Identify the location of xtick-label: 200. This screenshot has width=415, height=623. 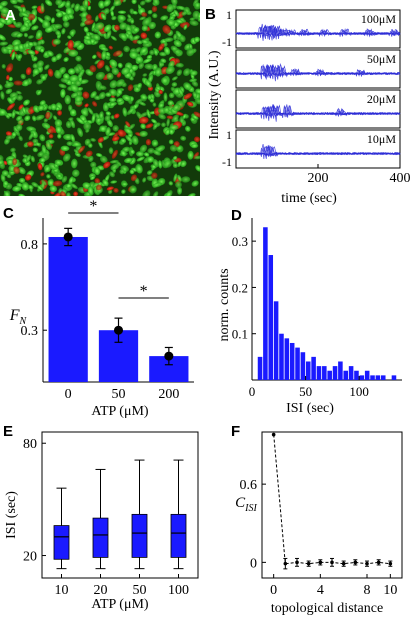
(318, 178).